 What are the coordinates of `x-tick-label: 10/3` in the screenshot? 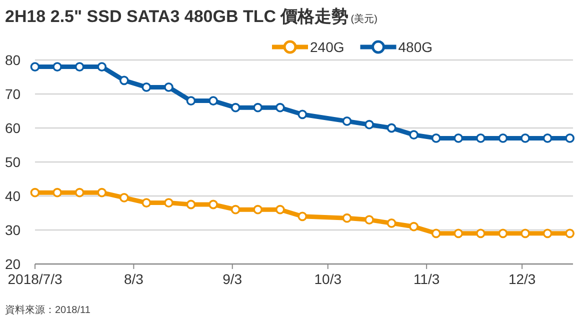 It's located at (328, 279).